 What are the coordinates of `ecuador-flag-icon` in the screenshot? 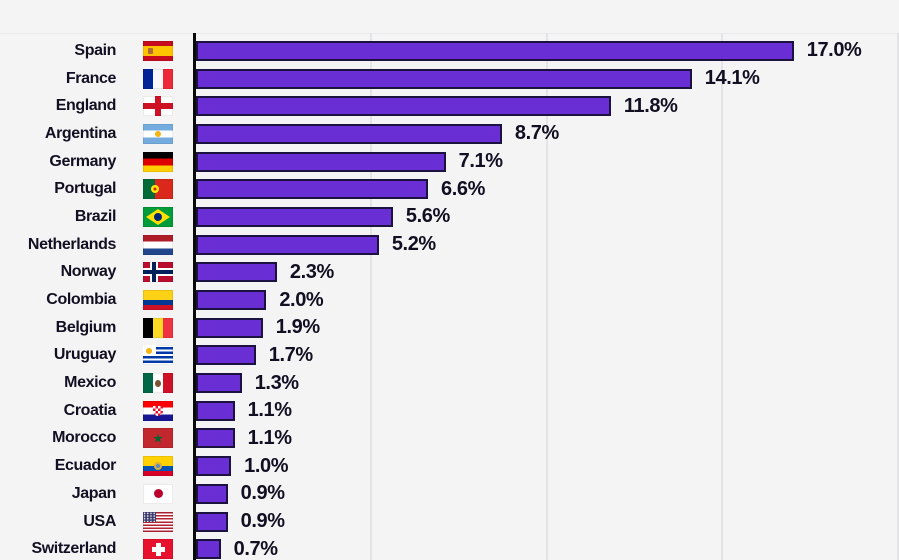 It's located at (158, 466).